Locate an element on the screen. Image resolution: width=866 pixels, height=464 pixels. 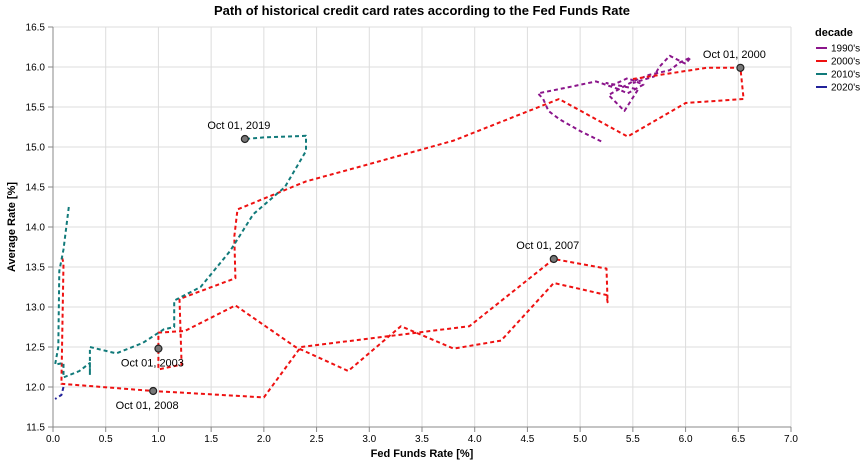
legend-title: decade is located at coordinates (834, 33).